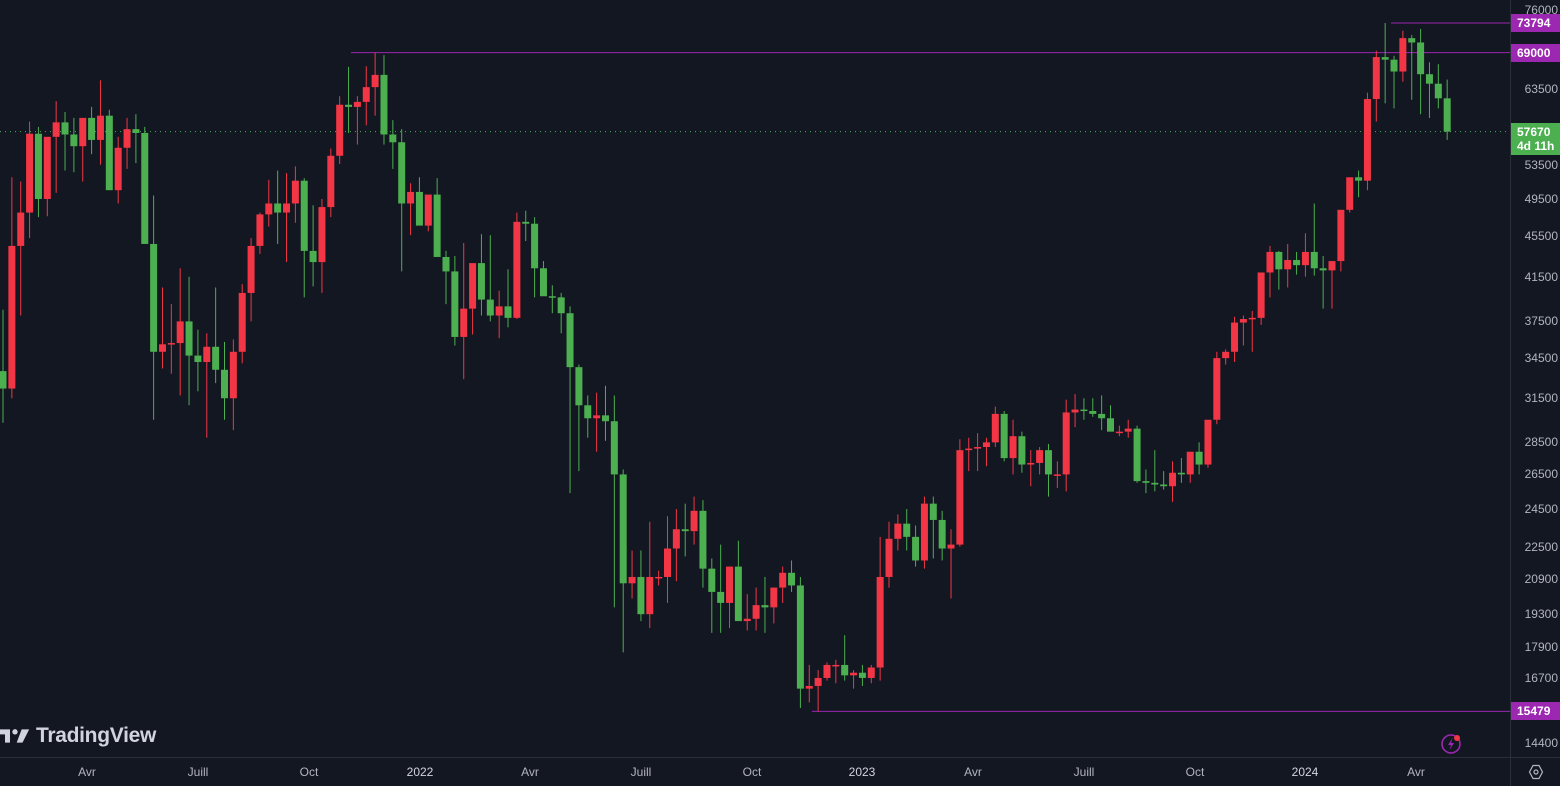 This screenshot has width=1560, height=786. Describe the element at coordinates (78, 736) in the screenshot. I see `tradingview-logo: TradingView` at that location.